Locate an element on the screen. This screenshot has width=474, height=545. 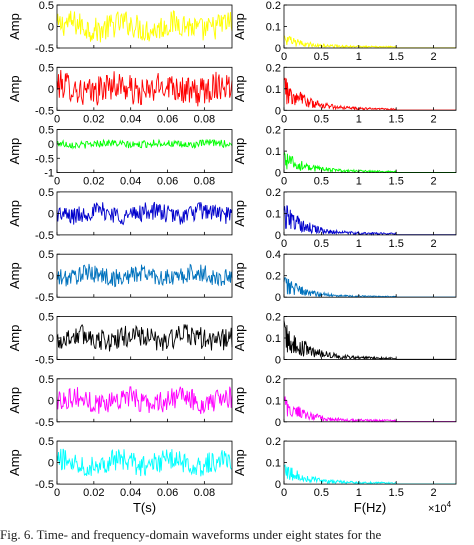
time-xtick-label-2: 0.08 is located at coordinates (204, 119).